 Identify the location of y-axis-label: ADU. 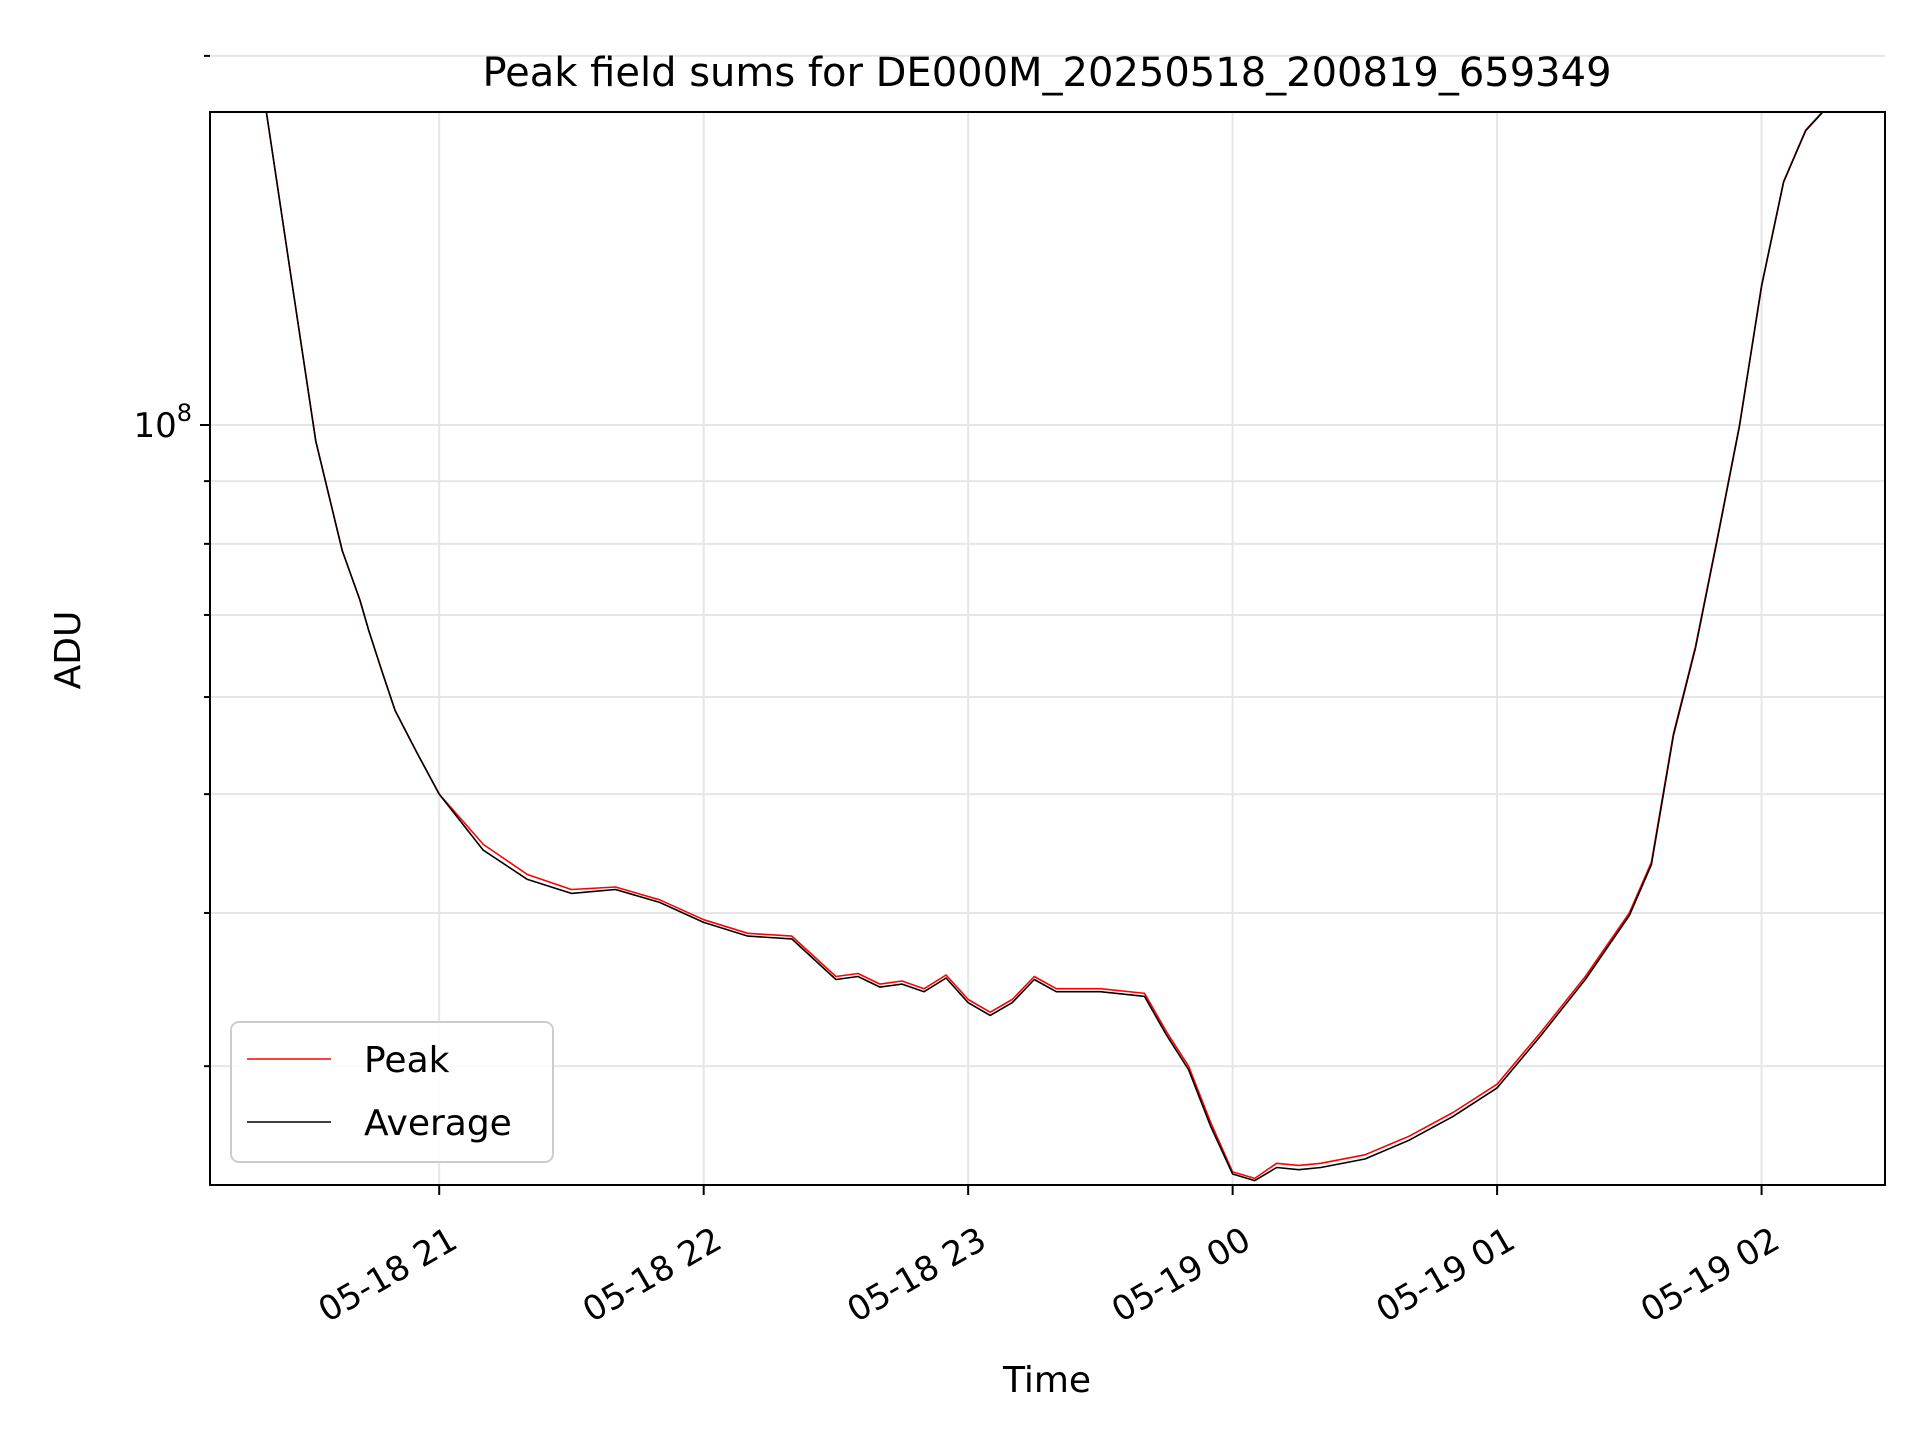
(68, 650).